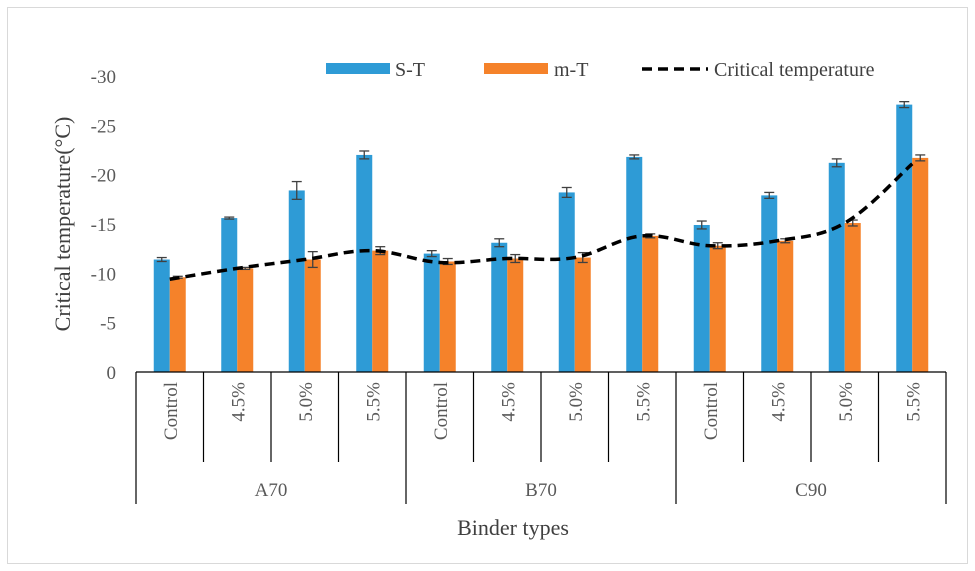  What do you see at coordinates (62, 224) in the screenshot?
I see `y-axis-title: Critical temperature(°C)` at bounding box center [62, 224].